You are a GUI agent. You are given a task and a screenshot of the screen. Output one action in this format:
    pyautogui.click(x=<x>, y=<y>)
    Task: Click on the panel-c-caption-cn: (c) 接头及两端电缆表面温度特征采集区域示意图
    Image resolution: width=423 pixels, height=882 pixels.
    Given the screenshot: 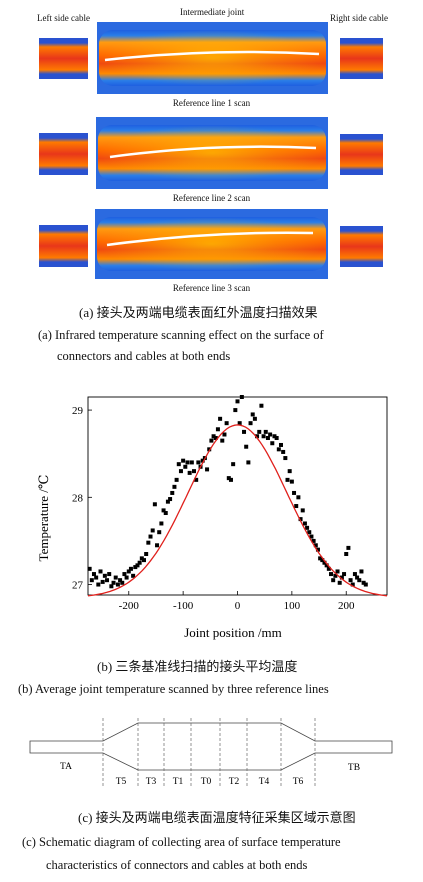 What is the action you would take?
    pyautogui.click(x=217, y=817)
    